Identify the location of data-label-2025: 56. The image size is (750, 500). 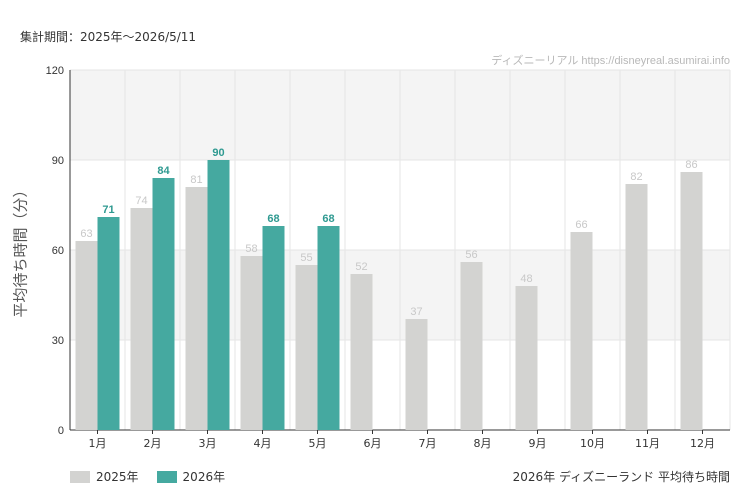
(471, 255).